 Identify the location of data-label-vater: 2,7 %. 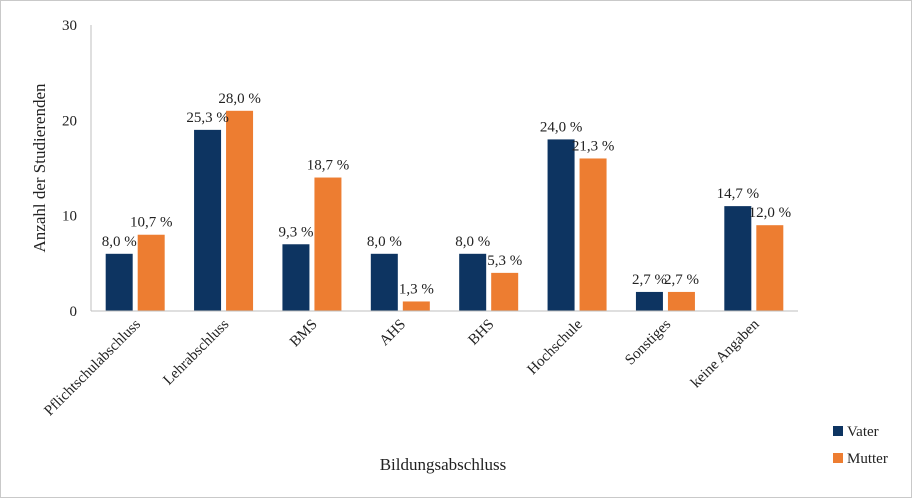
(649, 280).